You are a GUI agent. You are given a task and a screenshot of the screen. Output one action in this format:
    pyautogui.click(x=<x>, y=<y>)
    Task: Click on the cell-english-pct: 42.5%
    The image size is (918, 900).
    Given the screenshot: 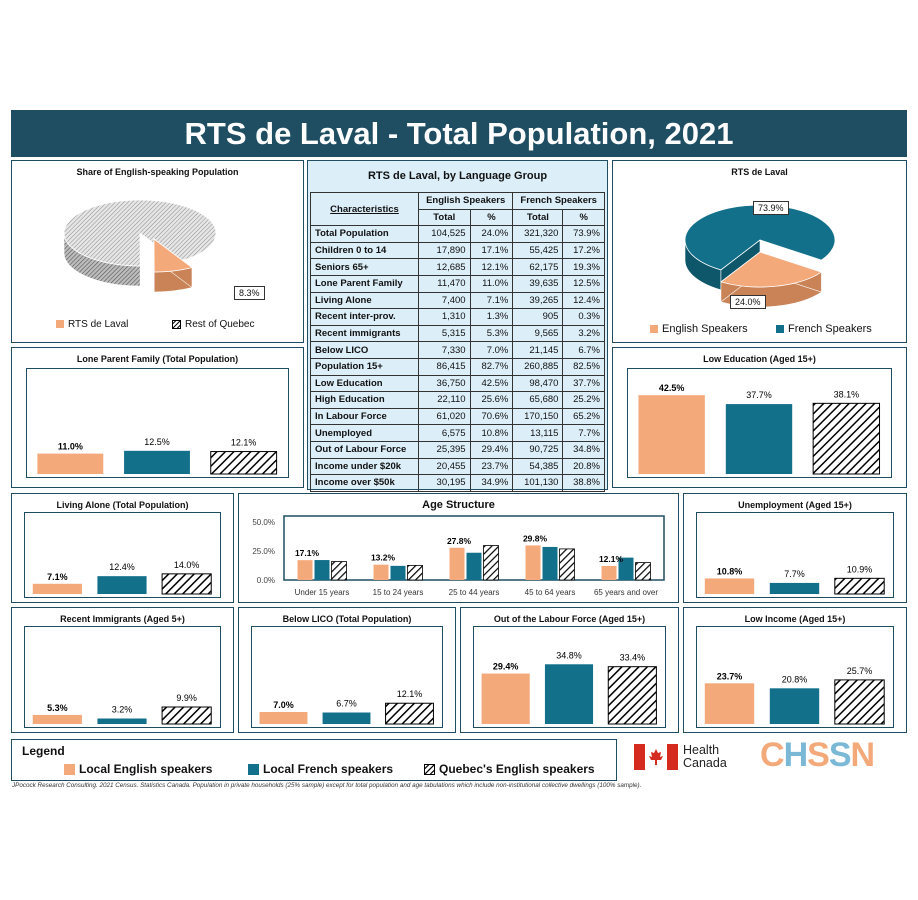 What is the action you would take?
    pyautogui.click(x=491, y=383)
    